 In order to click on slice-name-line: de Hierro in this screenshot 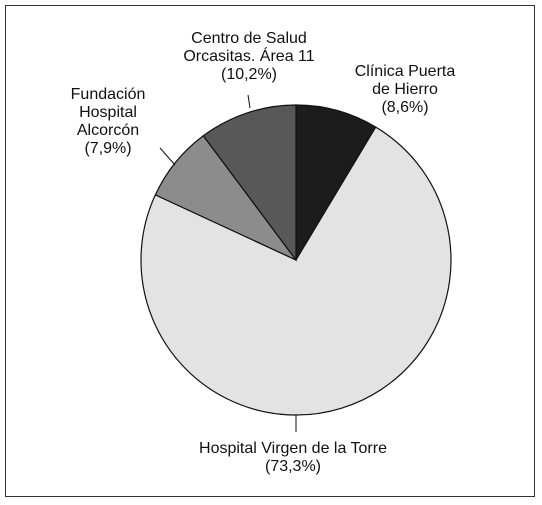, I will do `click(405, 89)`.